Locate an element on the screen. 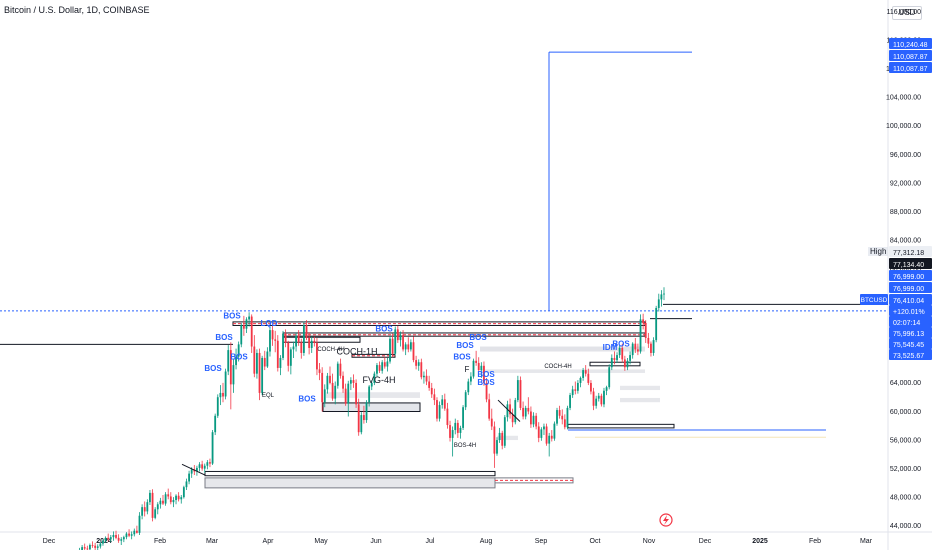 This screenshot has height=550, width=932. x-tick-label: 2025 is located at coordinates (760, 541).